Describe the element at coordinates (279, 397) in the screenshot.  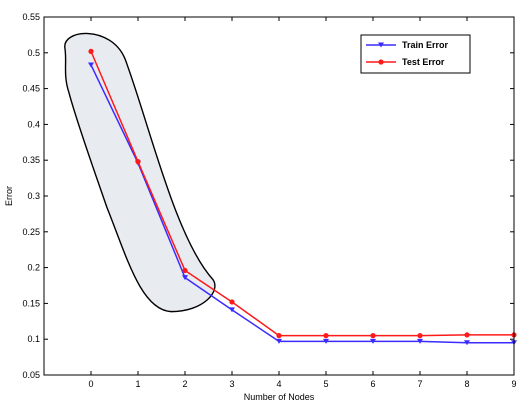
I see `x-axis-label: Number of Nodes` at that location.